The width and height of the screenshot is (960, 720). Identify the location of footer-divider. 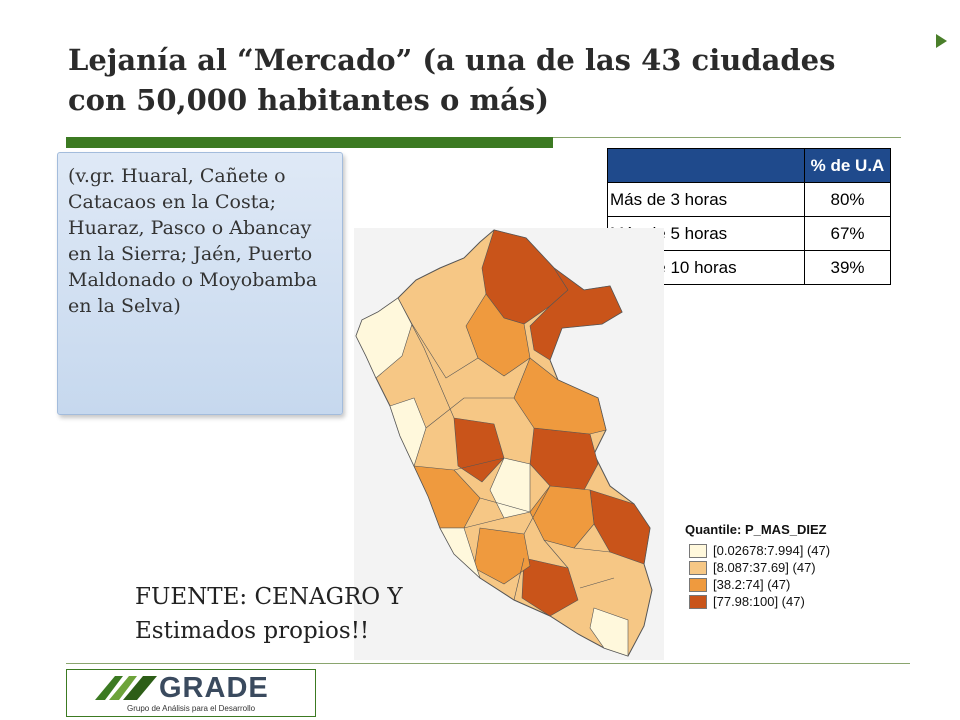
(488, 663).